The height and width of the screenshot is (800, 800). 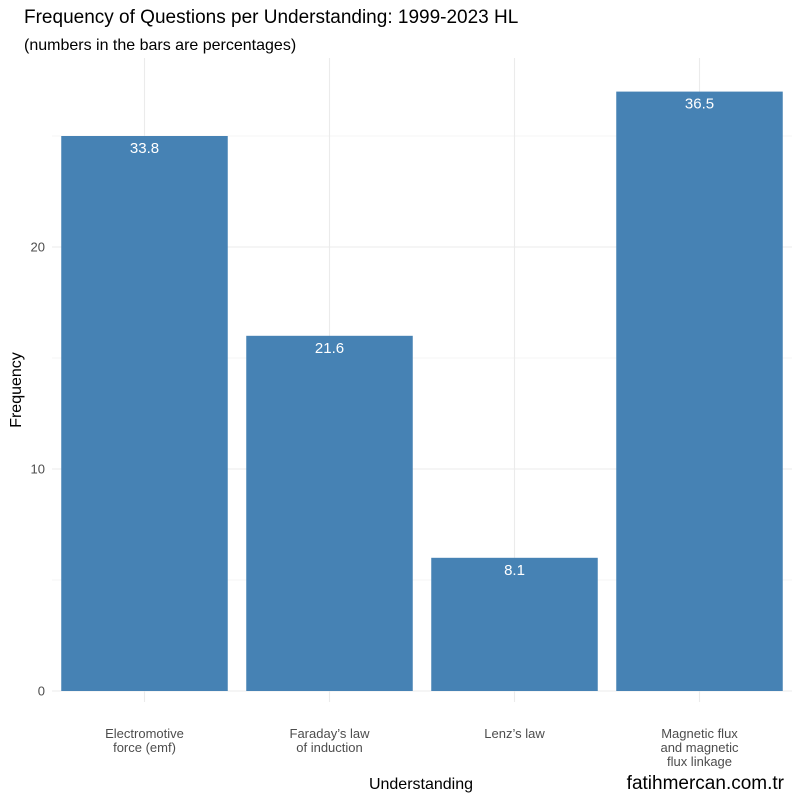 I want to click on watermark-caption: fatihmercan.com.tr, so click(x=706, y=783).